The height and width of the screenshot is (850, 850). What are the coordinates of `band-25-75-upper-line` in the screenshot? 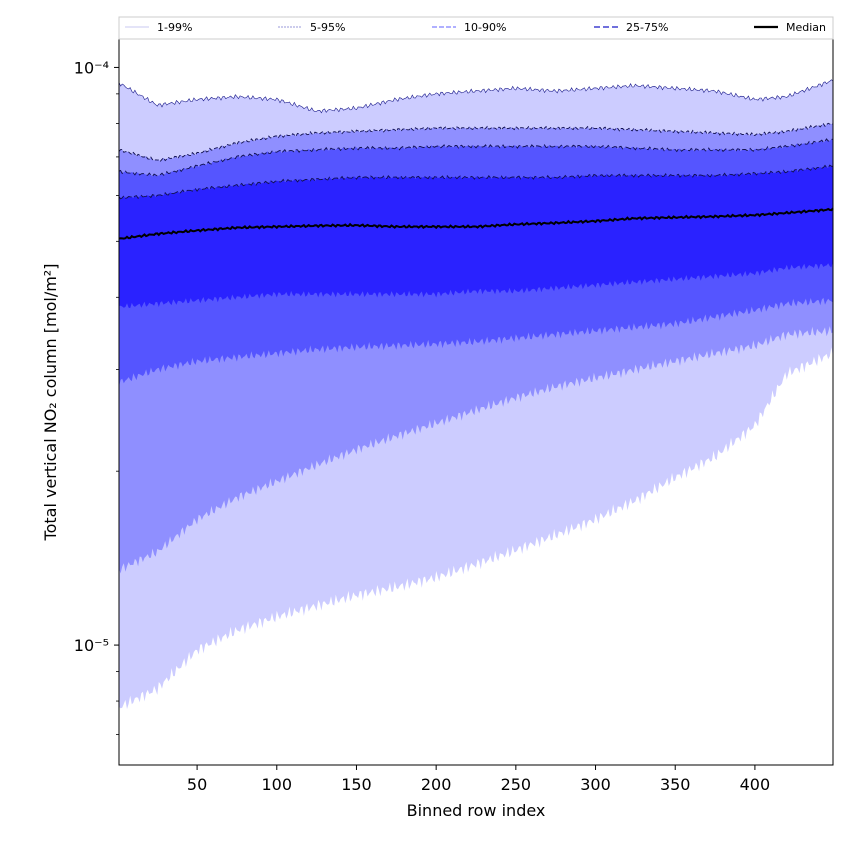 It's located at (476, 182).